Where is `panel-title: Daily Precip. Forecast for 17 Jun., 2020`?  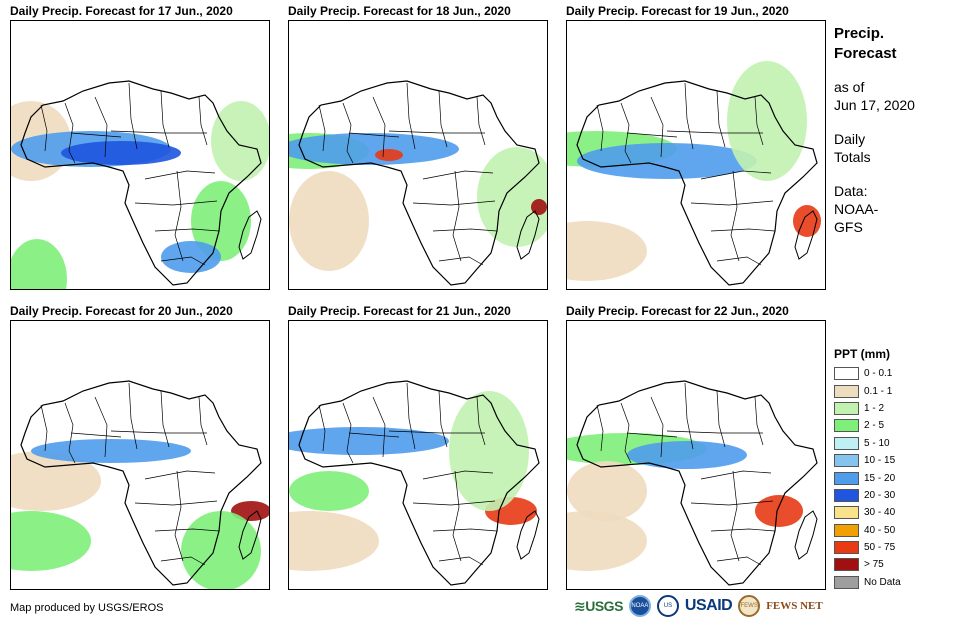 panel-title: Daily Precip. Forecast for 17 Jun., 2020 is located at coordinates (121, 11).